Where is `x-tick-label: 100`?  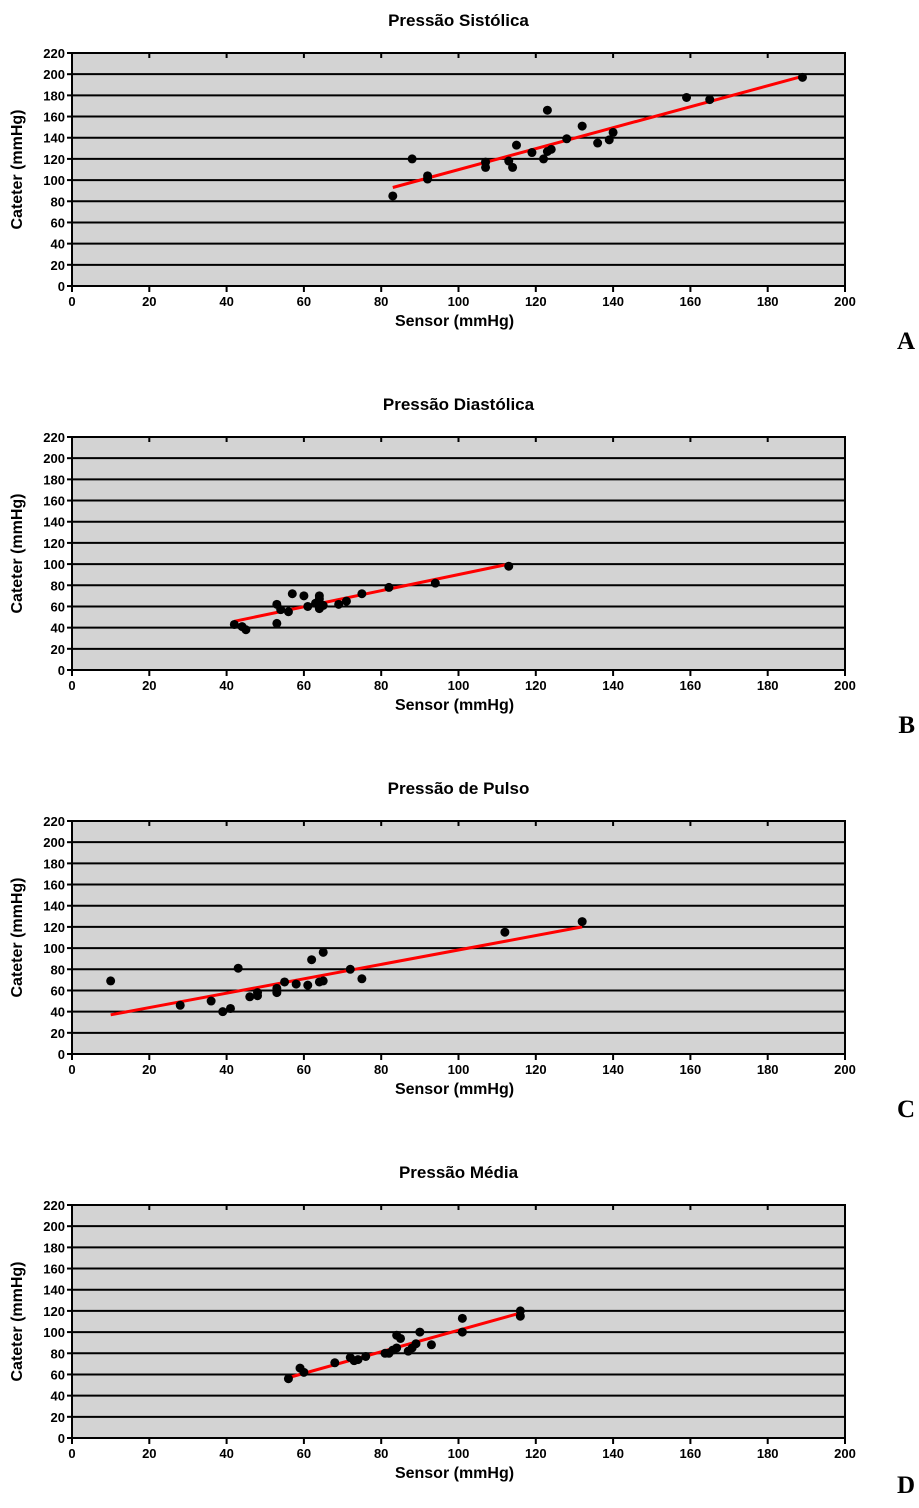
x-tick-label: 100 is located at coordinates (459, 301).